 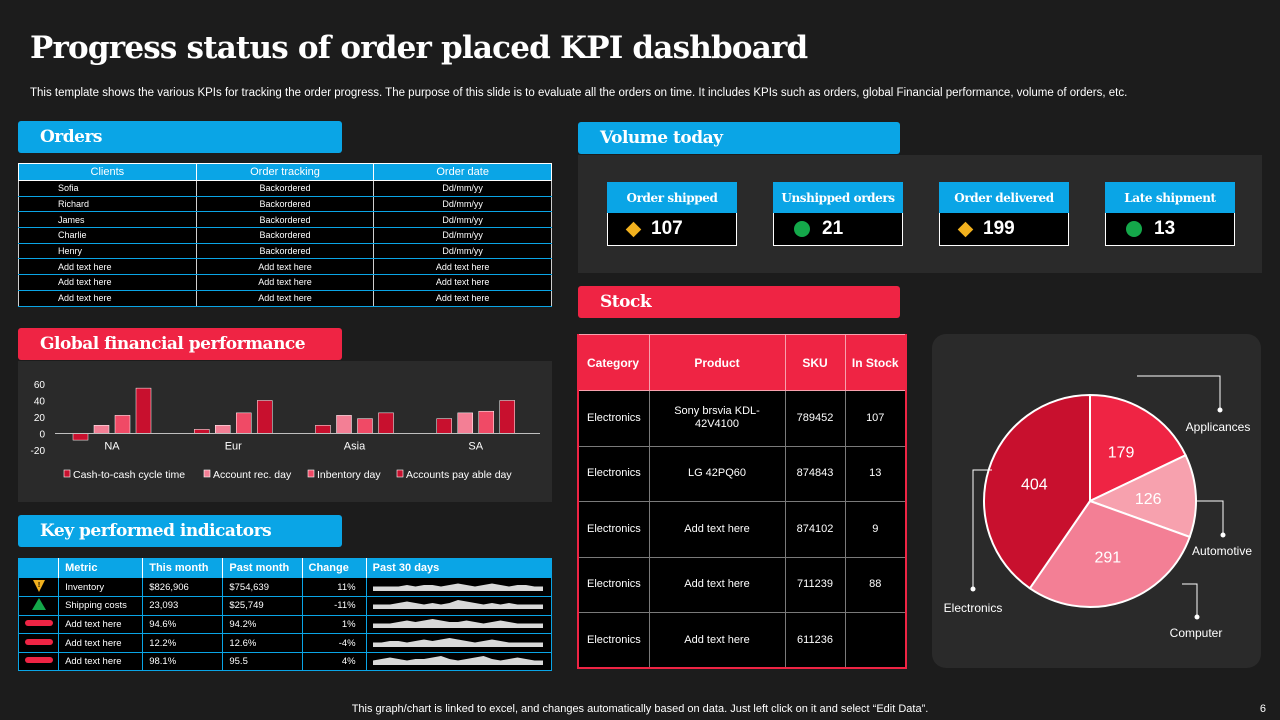 I want to click on volume-card-label: Order shipped, so click(x=672, y=197).